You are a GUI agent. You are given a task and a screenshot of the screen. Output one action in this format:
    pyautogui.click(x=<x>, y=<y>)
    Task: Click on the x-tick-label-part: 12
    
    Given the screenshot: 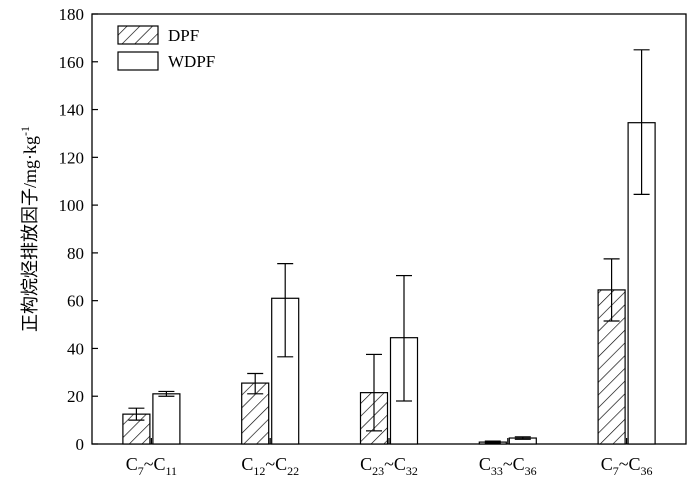 What is the action you would take?
    pyautogui.click(x=259, y=471)
    